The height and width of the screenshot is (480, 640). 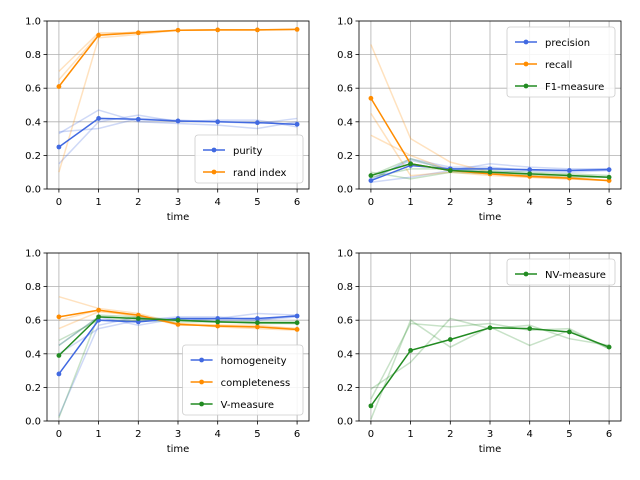 I want to click on legend-label: rand index, so click(x=260, y=173).